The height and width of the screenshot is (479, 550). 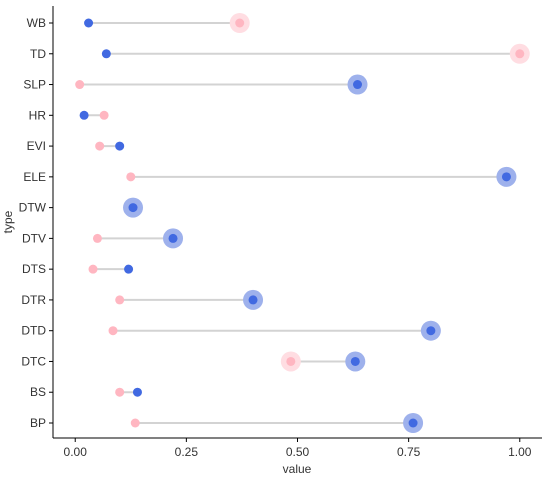 I want to click on pink-point-hr, so click(x=104, y=115).